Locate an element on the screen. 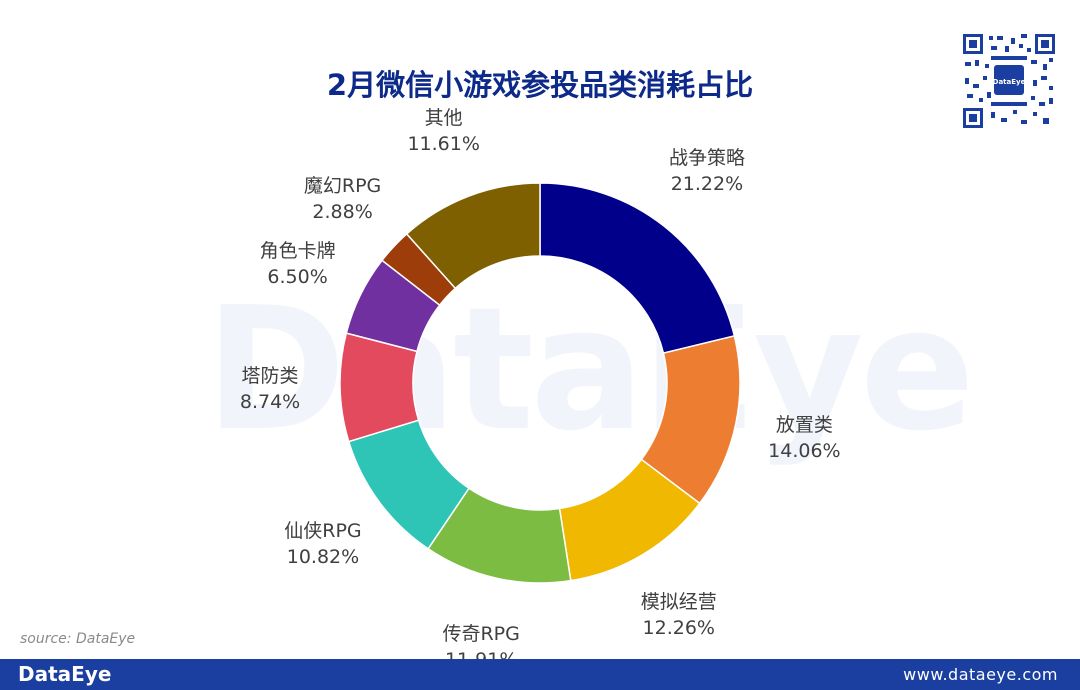  slice-label: 其他 11.61% is located at coordinates (444, 131).